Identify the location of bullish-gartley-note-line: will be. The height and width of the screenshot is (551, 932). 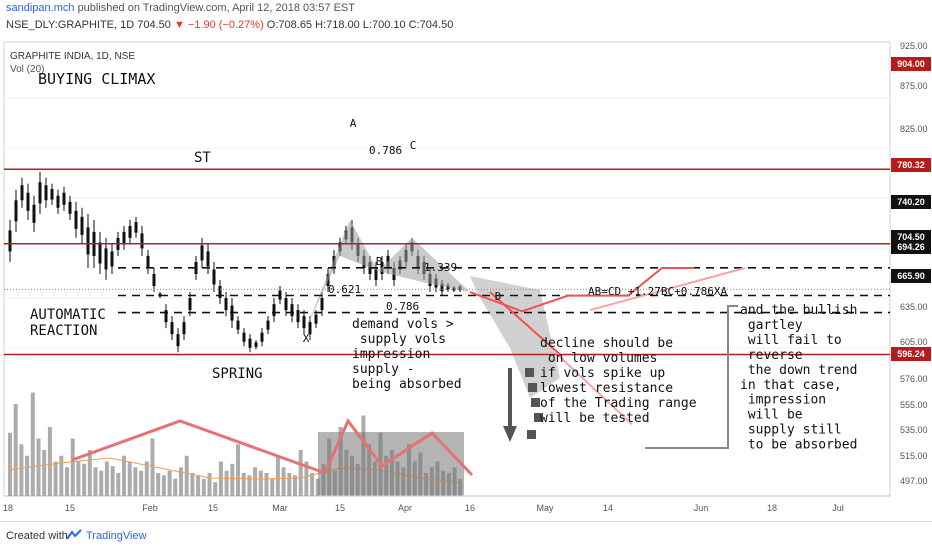
(771, 415).